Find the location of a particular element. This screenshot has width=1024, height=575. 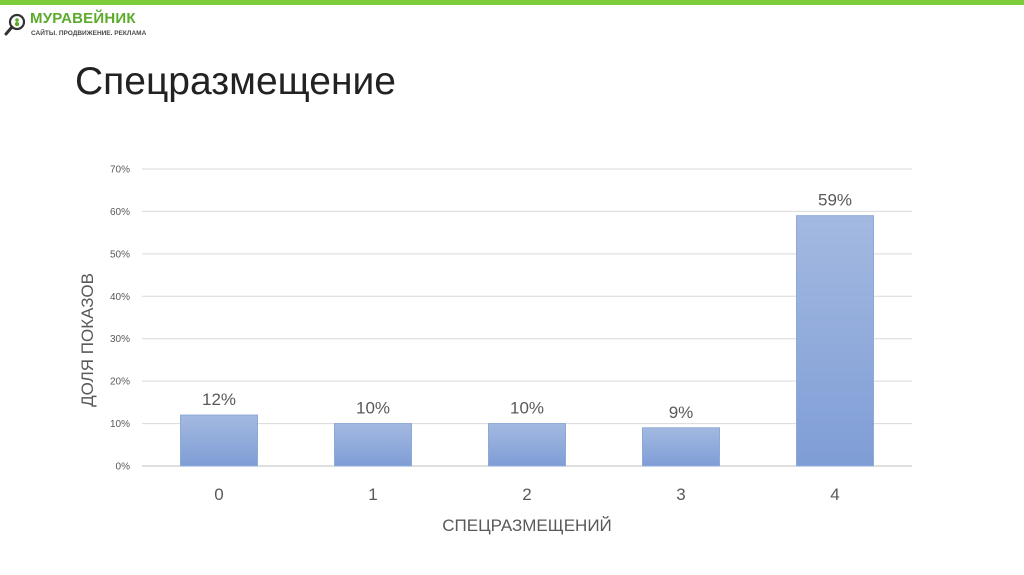

slide-title: Спецразмещение is located at coordinates (235, 81).